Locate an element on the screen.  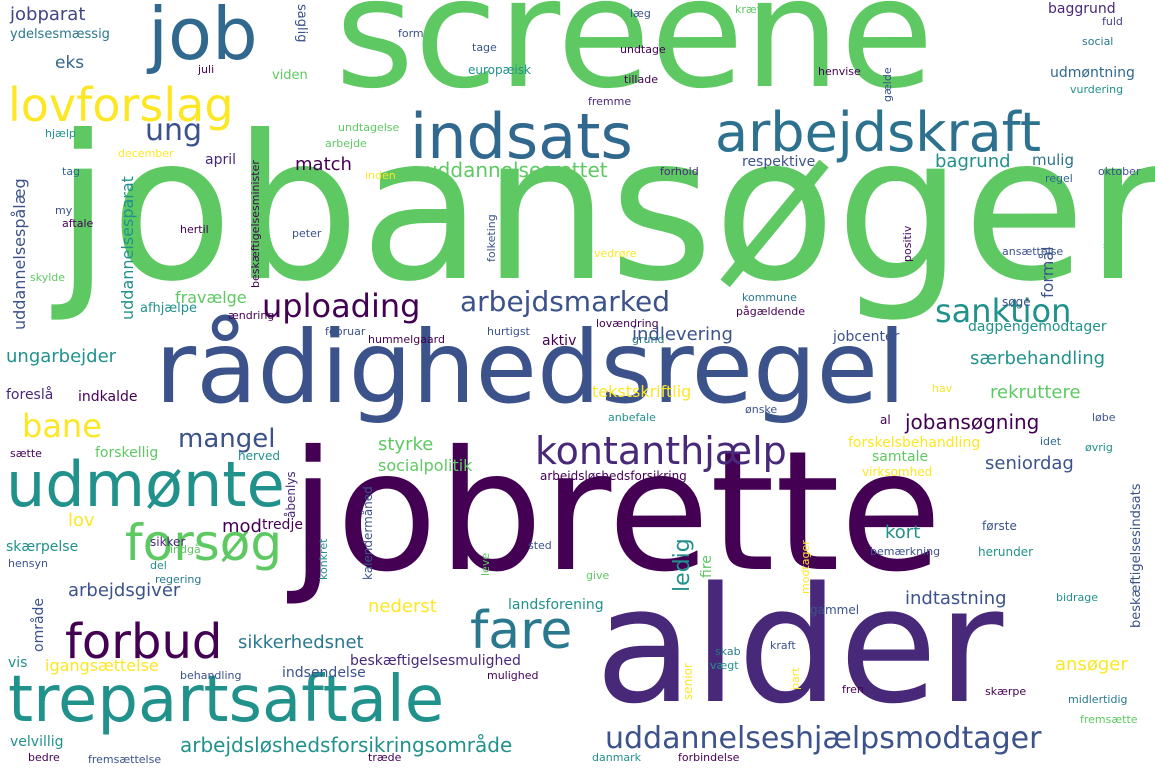
word: rådighedsregel is located at coordinates (530, 367).